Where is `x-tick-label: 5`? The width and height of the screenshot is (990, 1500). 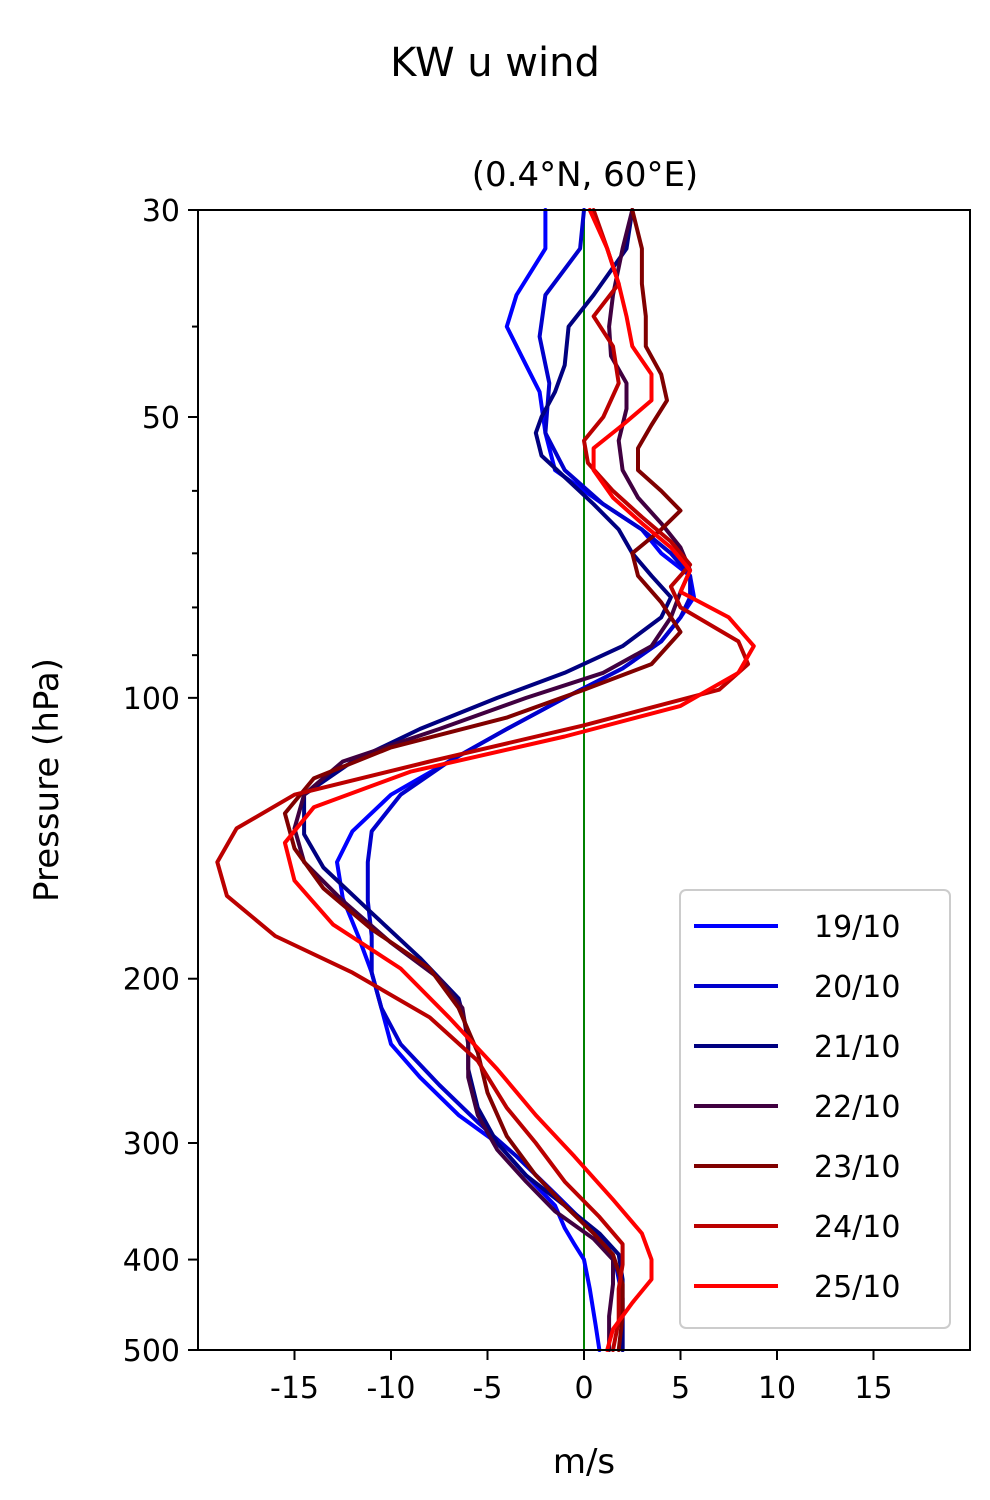 x-tick-label: 5 is located at coordinates (680, 1388).